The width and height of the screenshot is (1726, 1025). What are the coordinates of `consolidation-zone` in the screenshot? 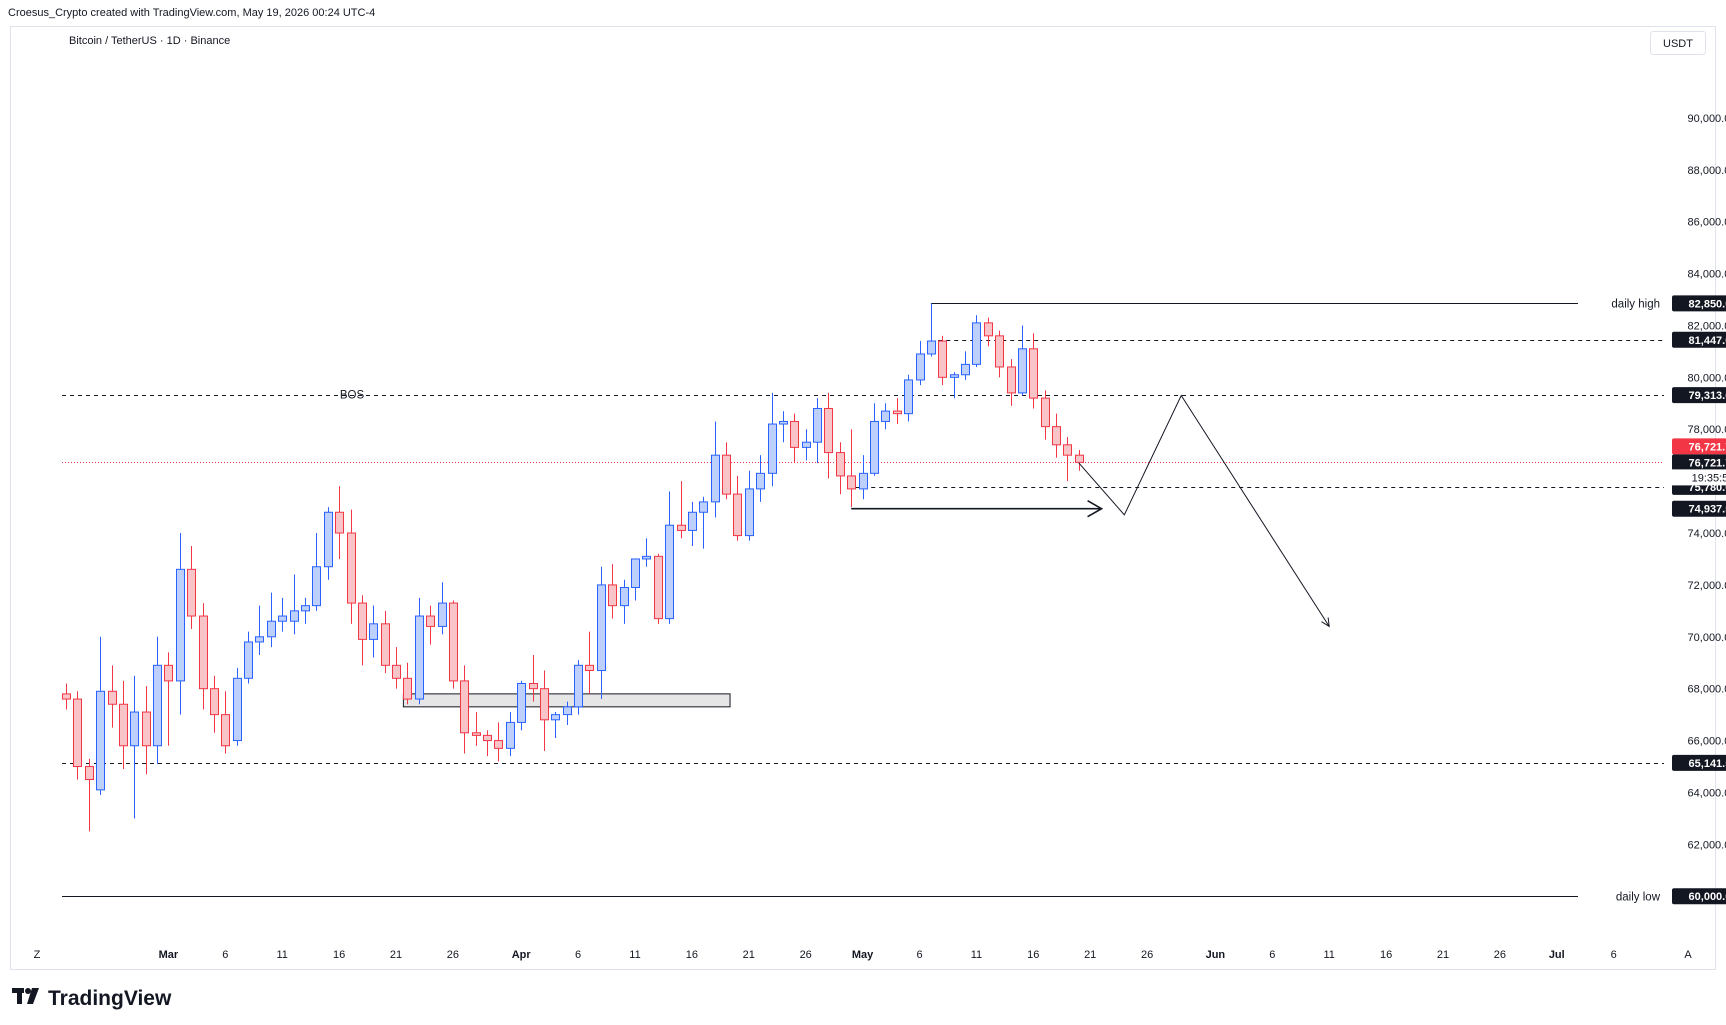 It's located at (566, 700).